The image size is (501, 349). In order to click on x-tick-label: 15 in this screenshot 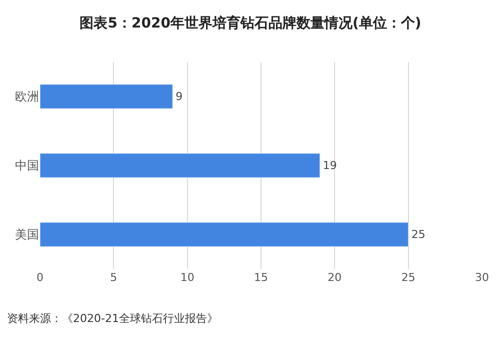, I will do `click(261, 277)`.